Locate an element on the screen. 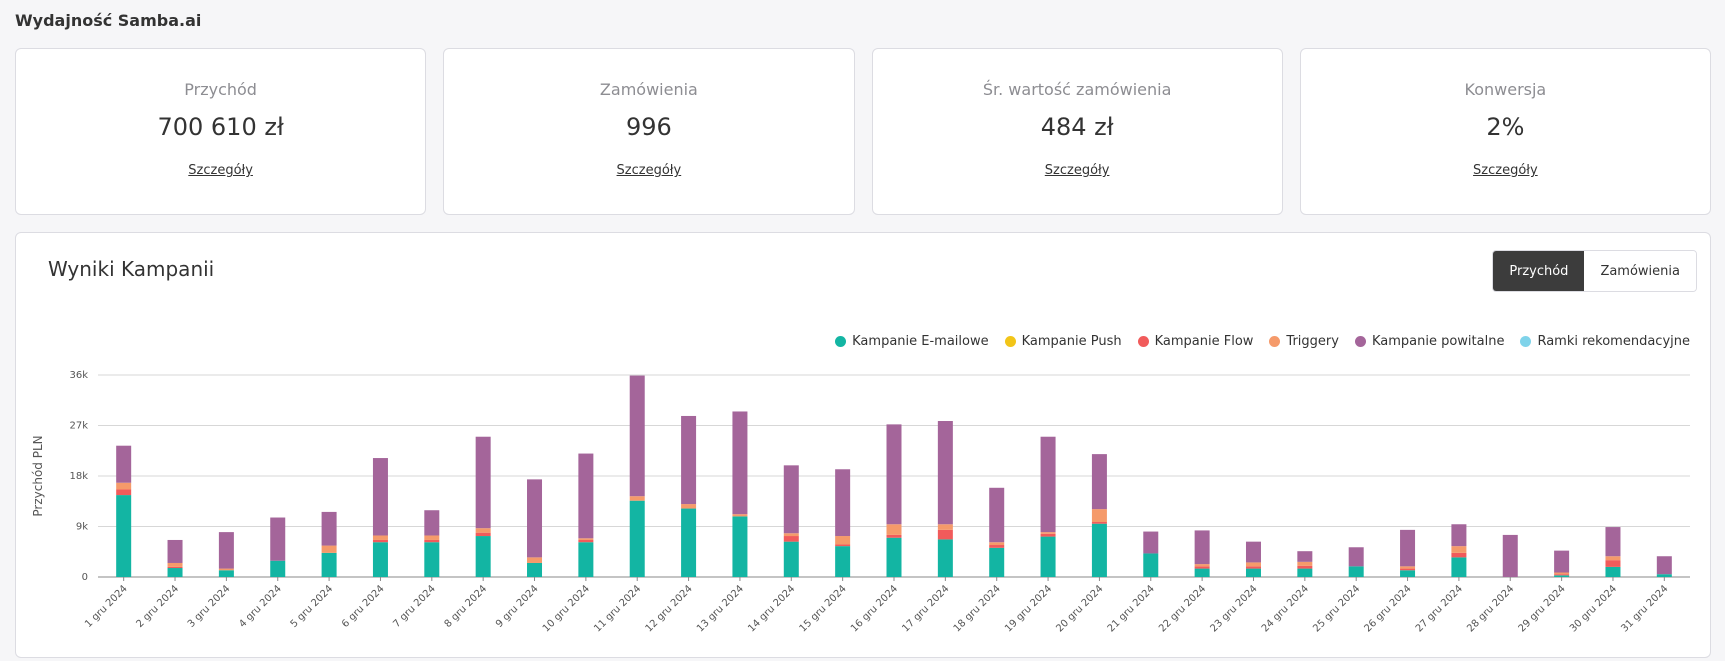 Image resolution: width=1725 pixels, height=661 pixels. details-link-avg-order-value: Szczegóły is located at coordinates (1077, 170).